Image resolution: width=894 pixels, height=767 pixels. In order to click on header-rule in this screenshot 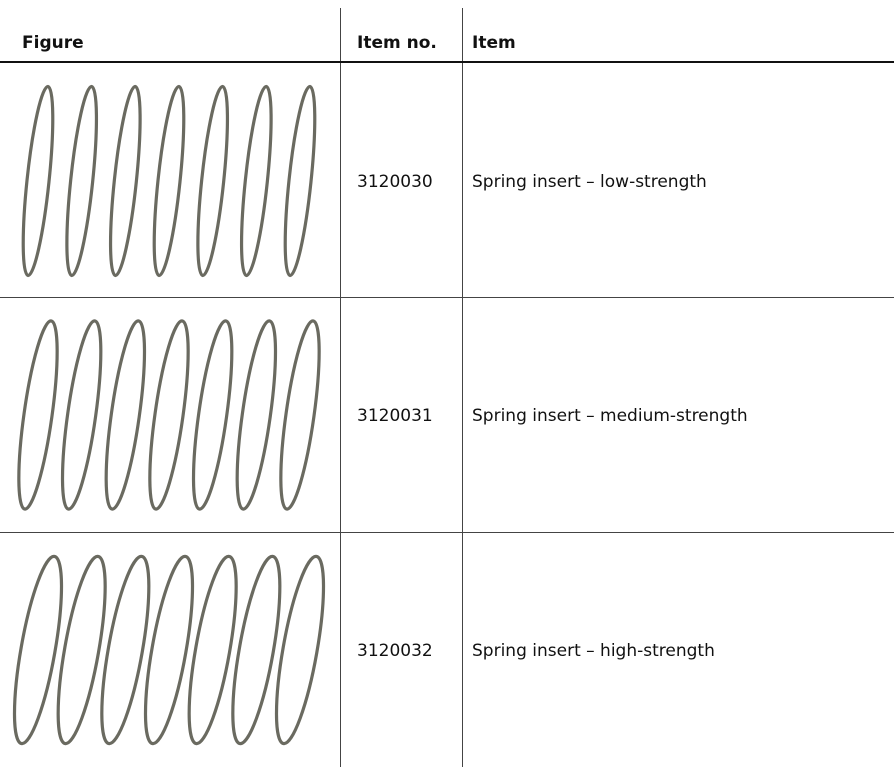, I will do `click(447, 62)`.